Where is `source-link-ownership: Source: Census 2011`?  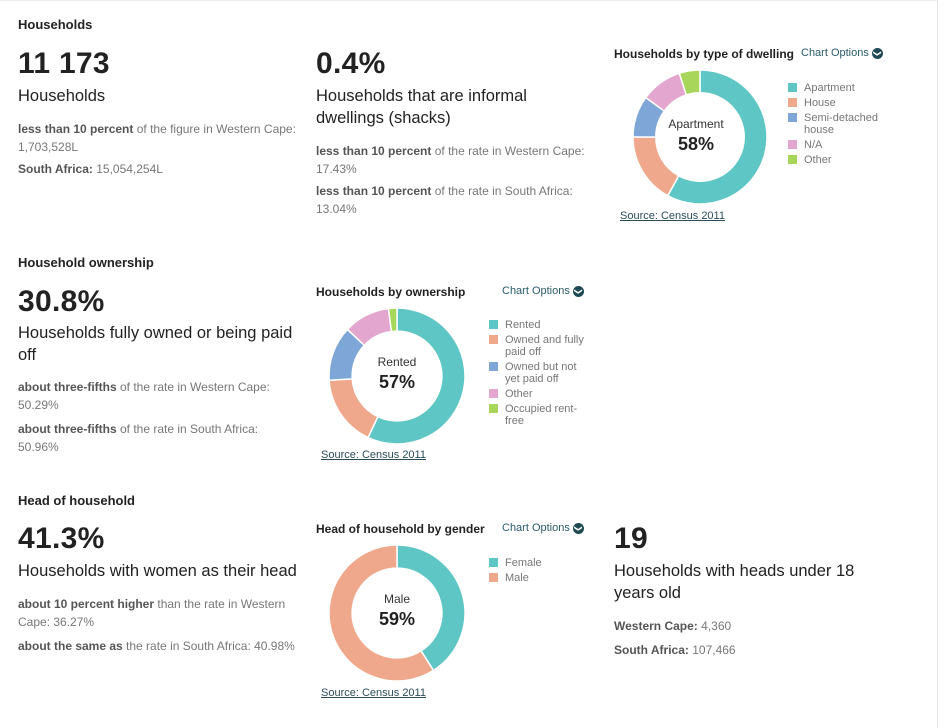 source-link-ownership: Source: Census 2011 is located at coordinates (373, 455).